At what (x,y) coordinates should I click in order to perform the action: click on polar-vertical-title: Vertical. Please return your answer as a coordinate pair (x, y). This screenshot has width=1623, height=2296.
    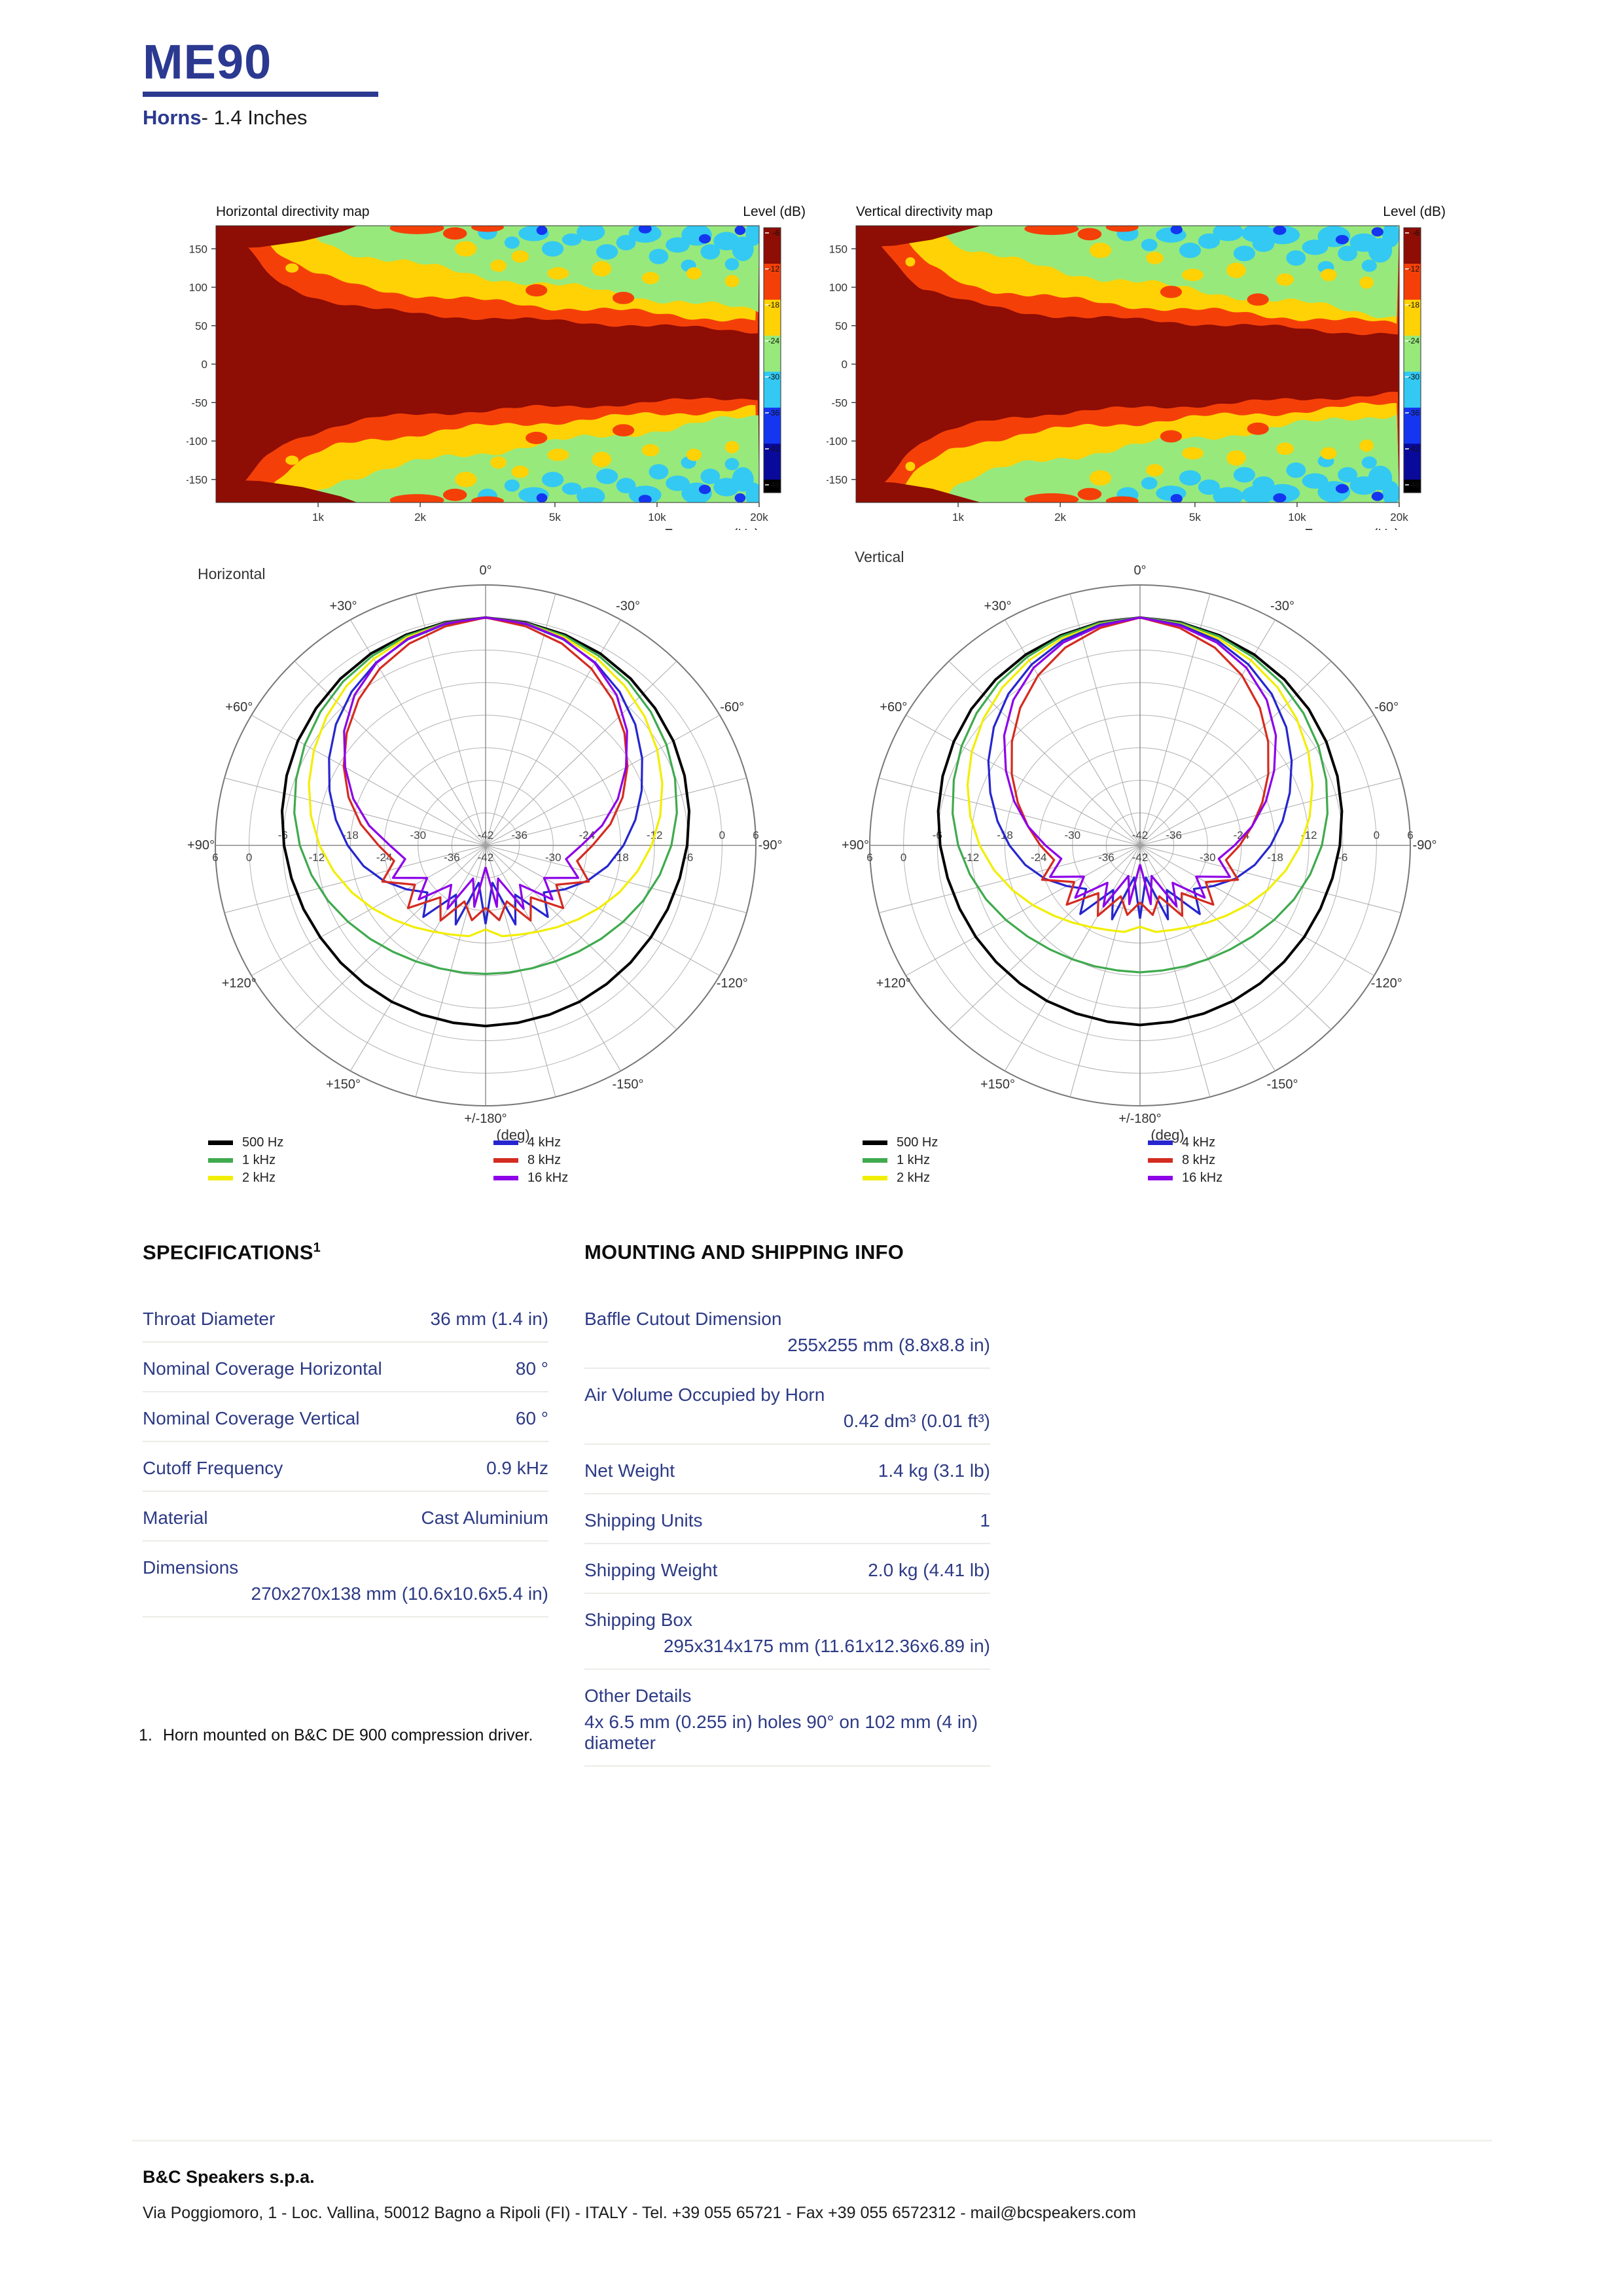
    Looking at the image, I should click on (879, 556).